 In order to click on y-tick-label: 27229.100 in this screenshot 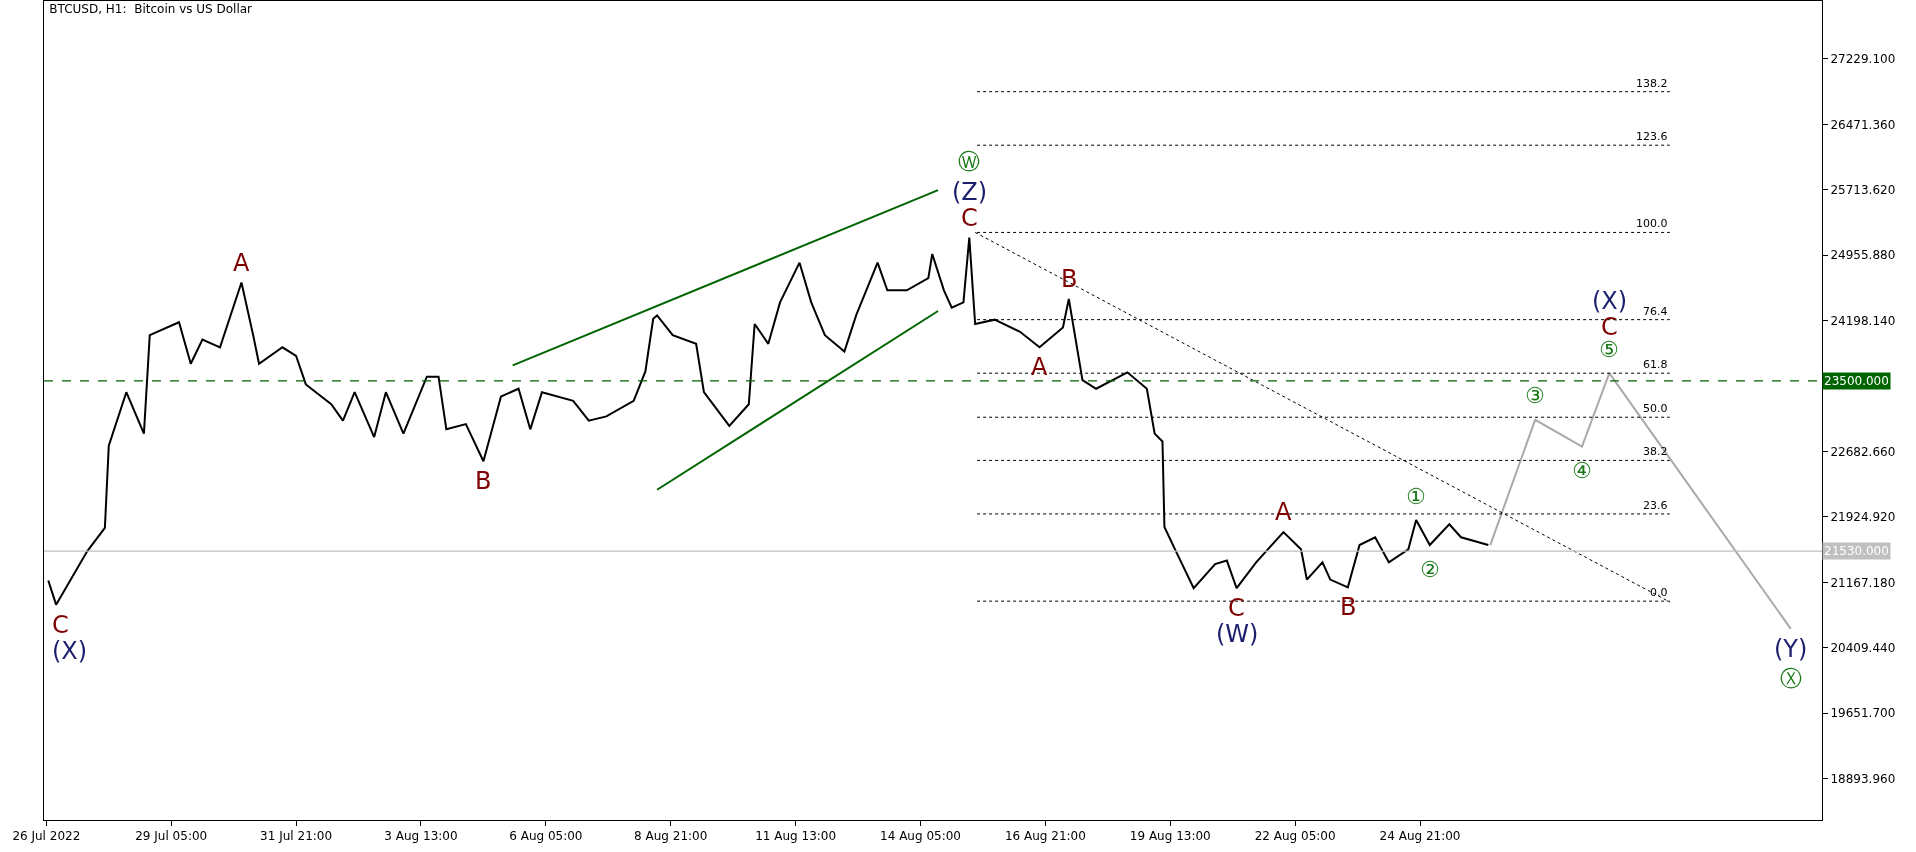, I will do `click(1863, 59)`.